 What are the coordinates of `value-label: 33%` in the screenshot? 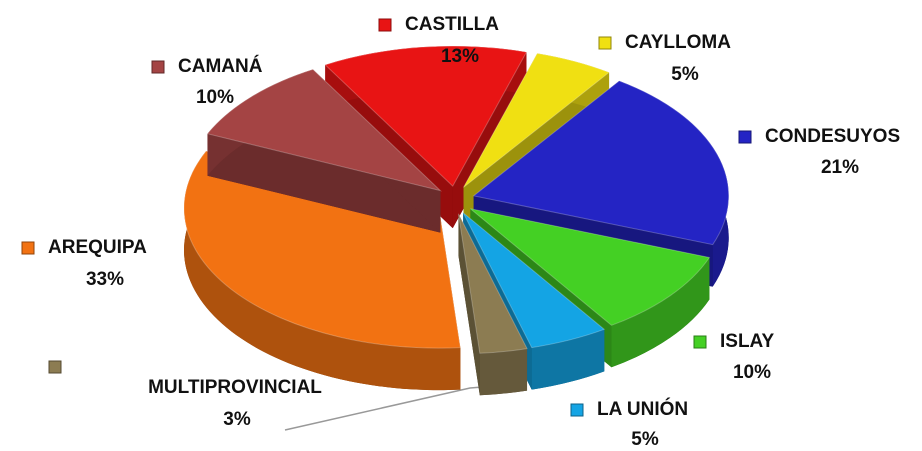 It's located at (105, 279).